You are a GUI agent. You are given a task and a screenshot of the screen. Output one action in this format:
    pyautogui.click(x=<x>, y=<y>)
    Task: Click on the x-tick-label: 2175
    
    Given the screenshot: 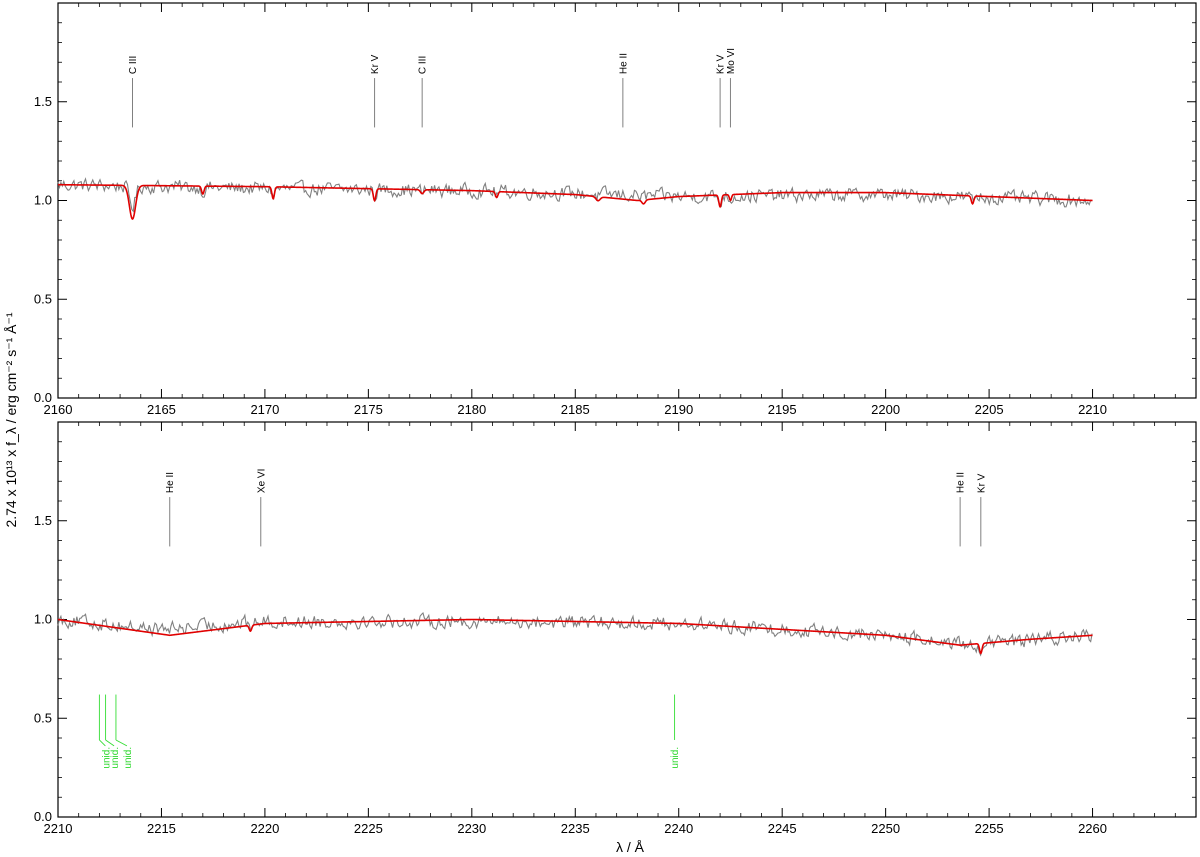 What is the action you would take?
    pyautogui.click(x=368, y=409)
    